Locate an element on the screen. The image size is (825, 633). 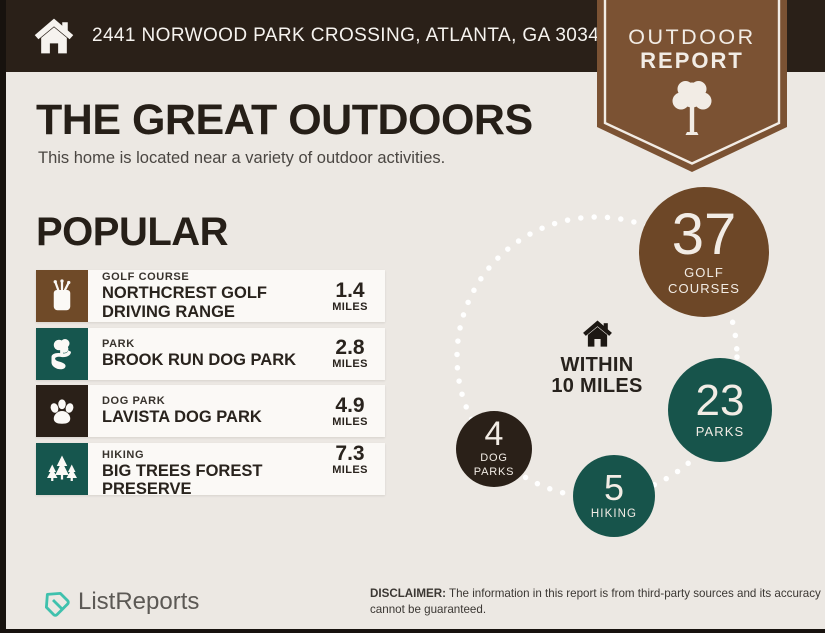
stat-bubble-dog-parks: 4 DOG PARKS is located at coordinates (494, 449).